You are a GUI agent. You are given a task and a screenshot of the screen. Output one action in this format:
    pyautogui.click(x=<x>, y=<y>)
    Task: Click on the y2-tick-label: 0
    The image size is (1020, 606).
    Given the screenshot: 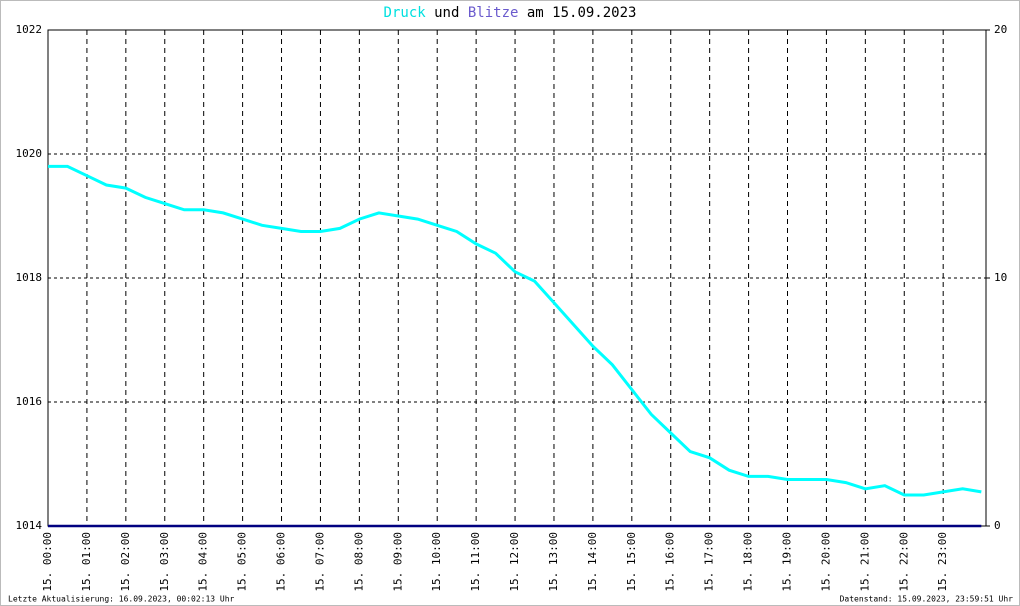 What is the action you would take?
    pyautogui.click(x=997, y=525)
    